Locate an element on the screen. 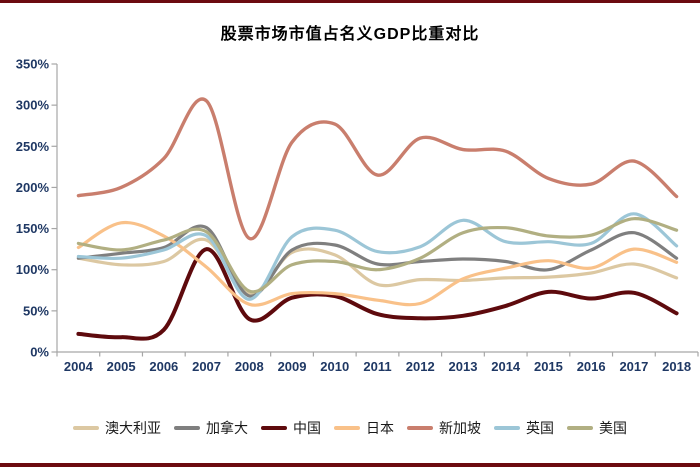 The height and width of the screenshot is (472, 700). x-tick-label: 2016 is located at coordinates (591, 366).